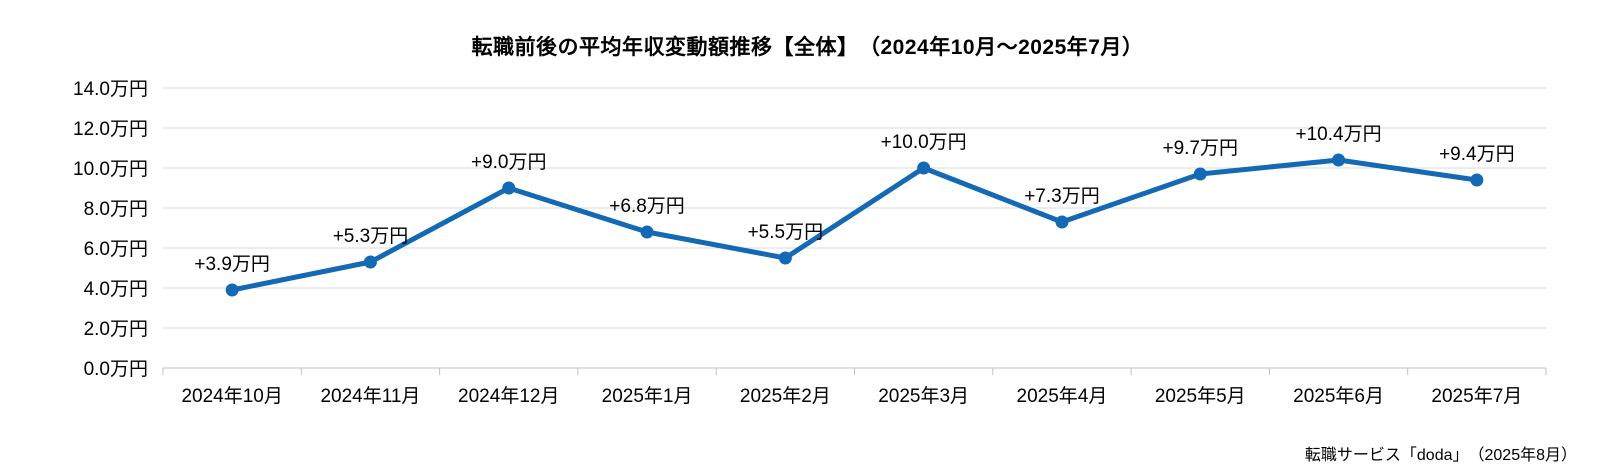  Describe the element at coordinates (1477, 154) in the screenshot. I see `data-label: +9.4万円` at that location.